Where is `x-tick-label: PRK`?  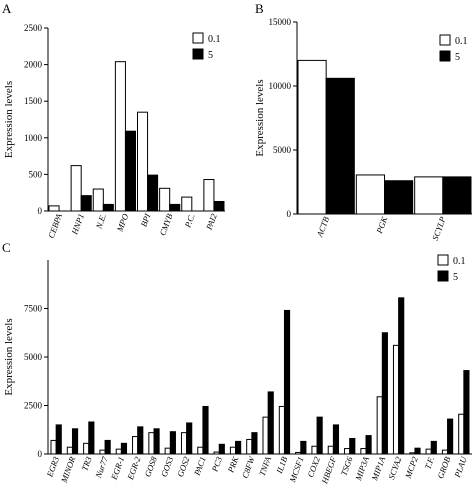
x-tick-label: PRK is located at coordinates (233, 464).